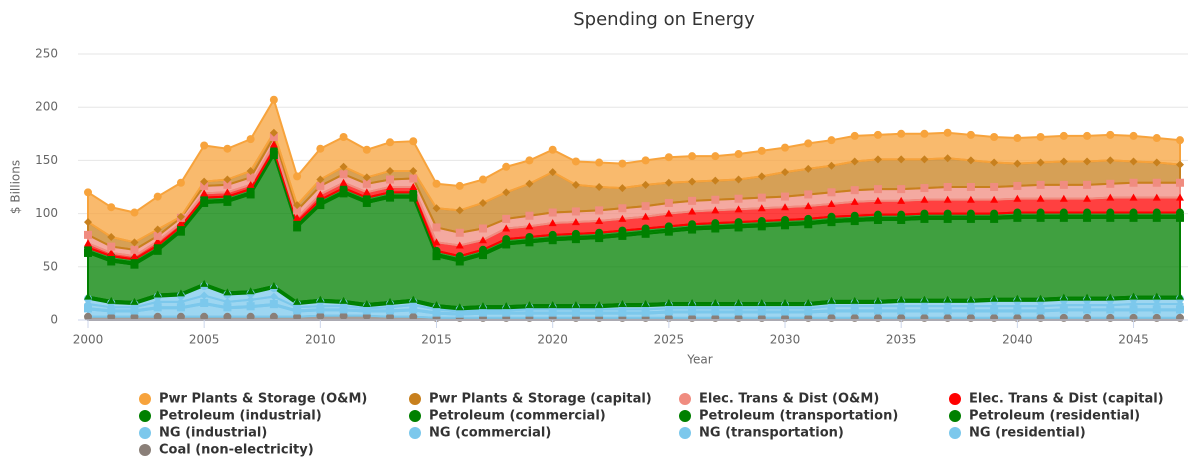 The width and height of the screenshot is (1188, 459). I want to click on legend-label: Pwr Plants & Storage (capital), so click(540, 399).